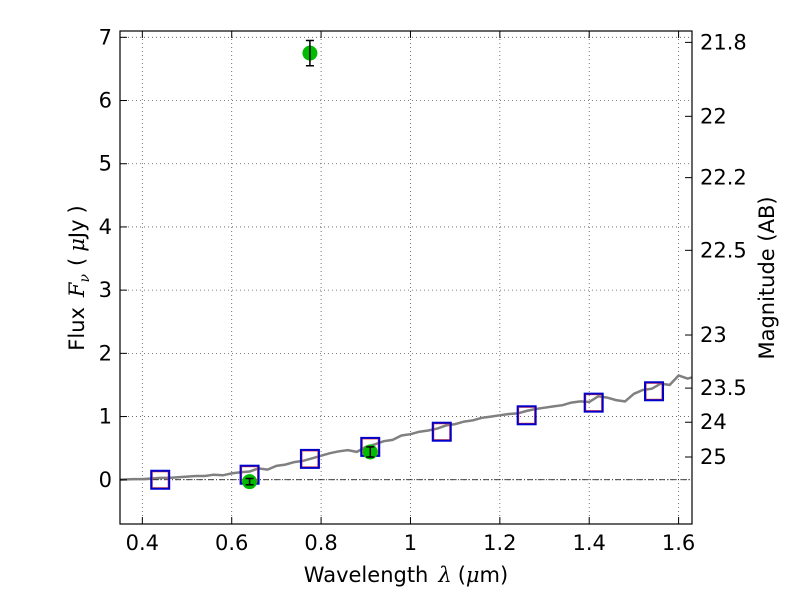 The height and width of the screenshot is (600, 800). I want to click on y2-tick-label: 21.8, so click(723, 42).